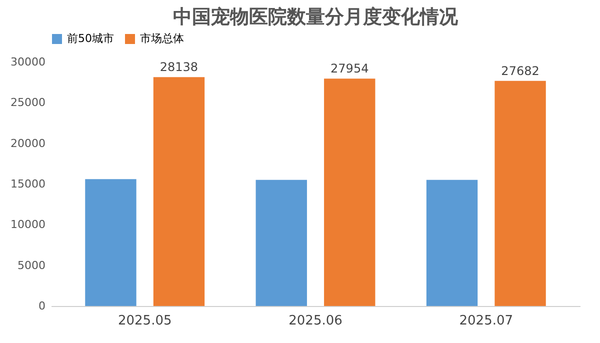 This screenshot has height=343, width=600. Describe the element at coordinates (42, 306) in the screenshot. I see `y-tick-label: 0` at that location.